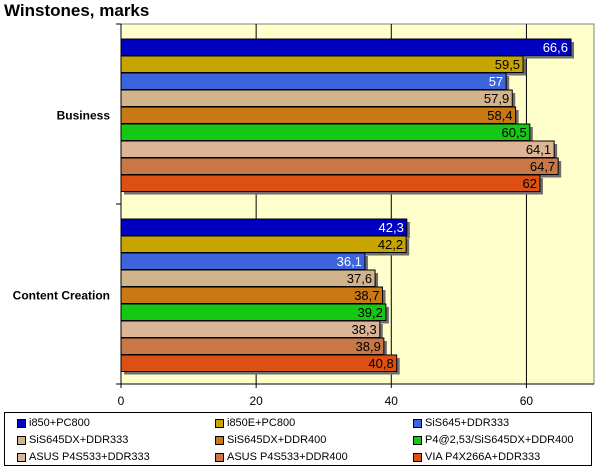 The height and width of the screenshot is (470, 598). I want to click on bar-value-label: 60,5, so click(513, 132).